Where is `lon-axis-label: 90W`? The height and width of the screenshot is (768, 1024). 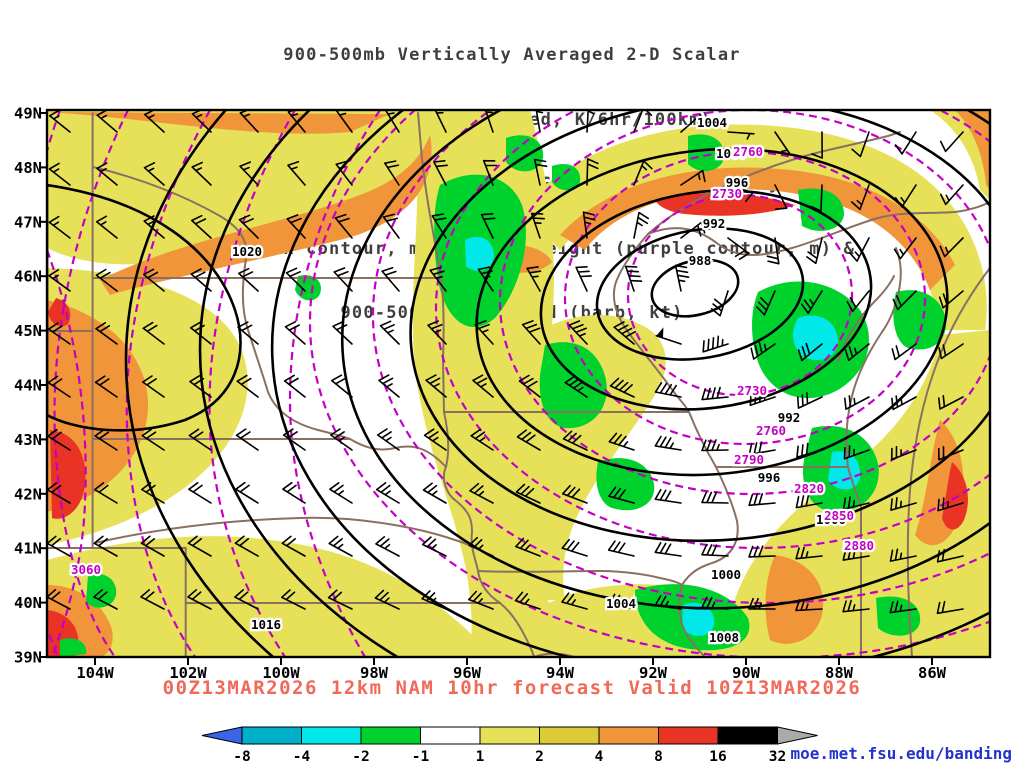
lon-axis-label: 90W is located at coordinates (746, 673).